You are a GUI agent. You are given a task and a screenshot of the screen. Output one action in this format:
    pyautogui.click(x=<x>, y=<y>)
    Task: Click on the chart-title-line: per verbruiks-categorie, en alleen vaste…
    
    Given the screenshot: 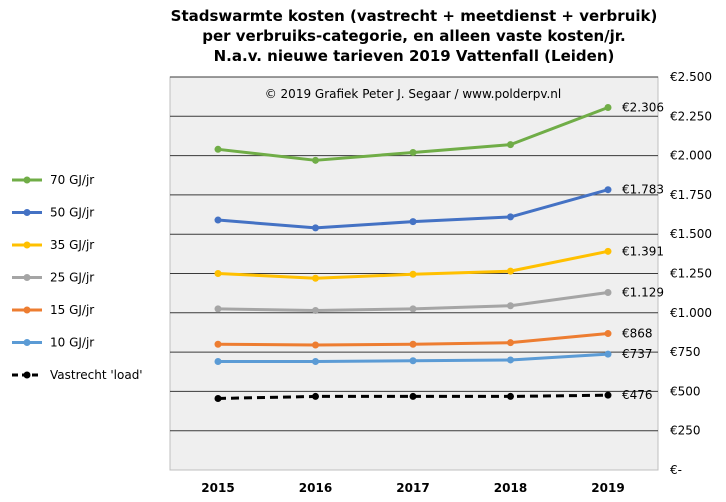 What is the action you would take?
    pyautogui.click(x=414, y=36)
    